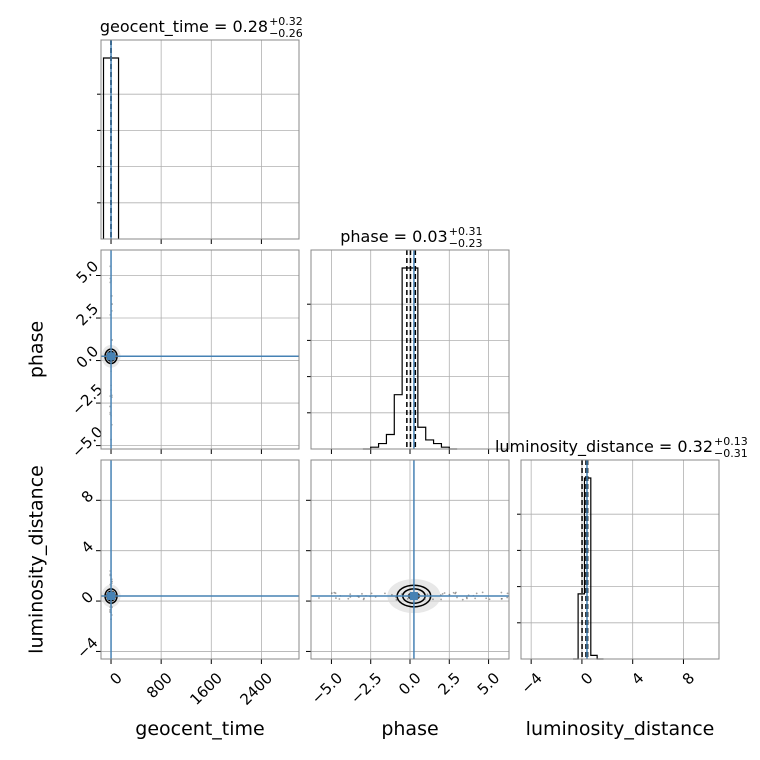 Image resolution: width=760 pixels, height=760 pixels. I want to click on title-param: luminosity_distance, so click(574, 447).